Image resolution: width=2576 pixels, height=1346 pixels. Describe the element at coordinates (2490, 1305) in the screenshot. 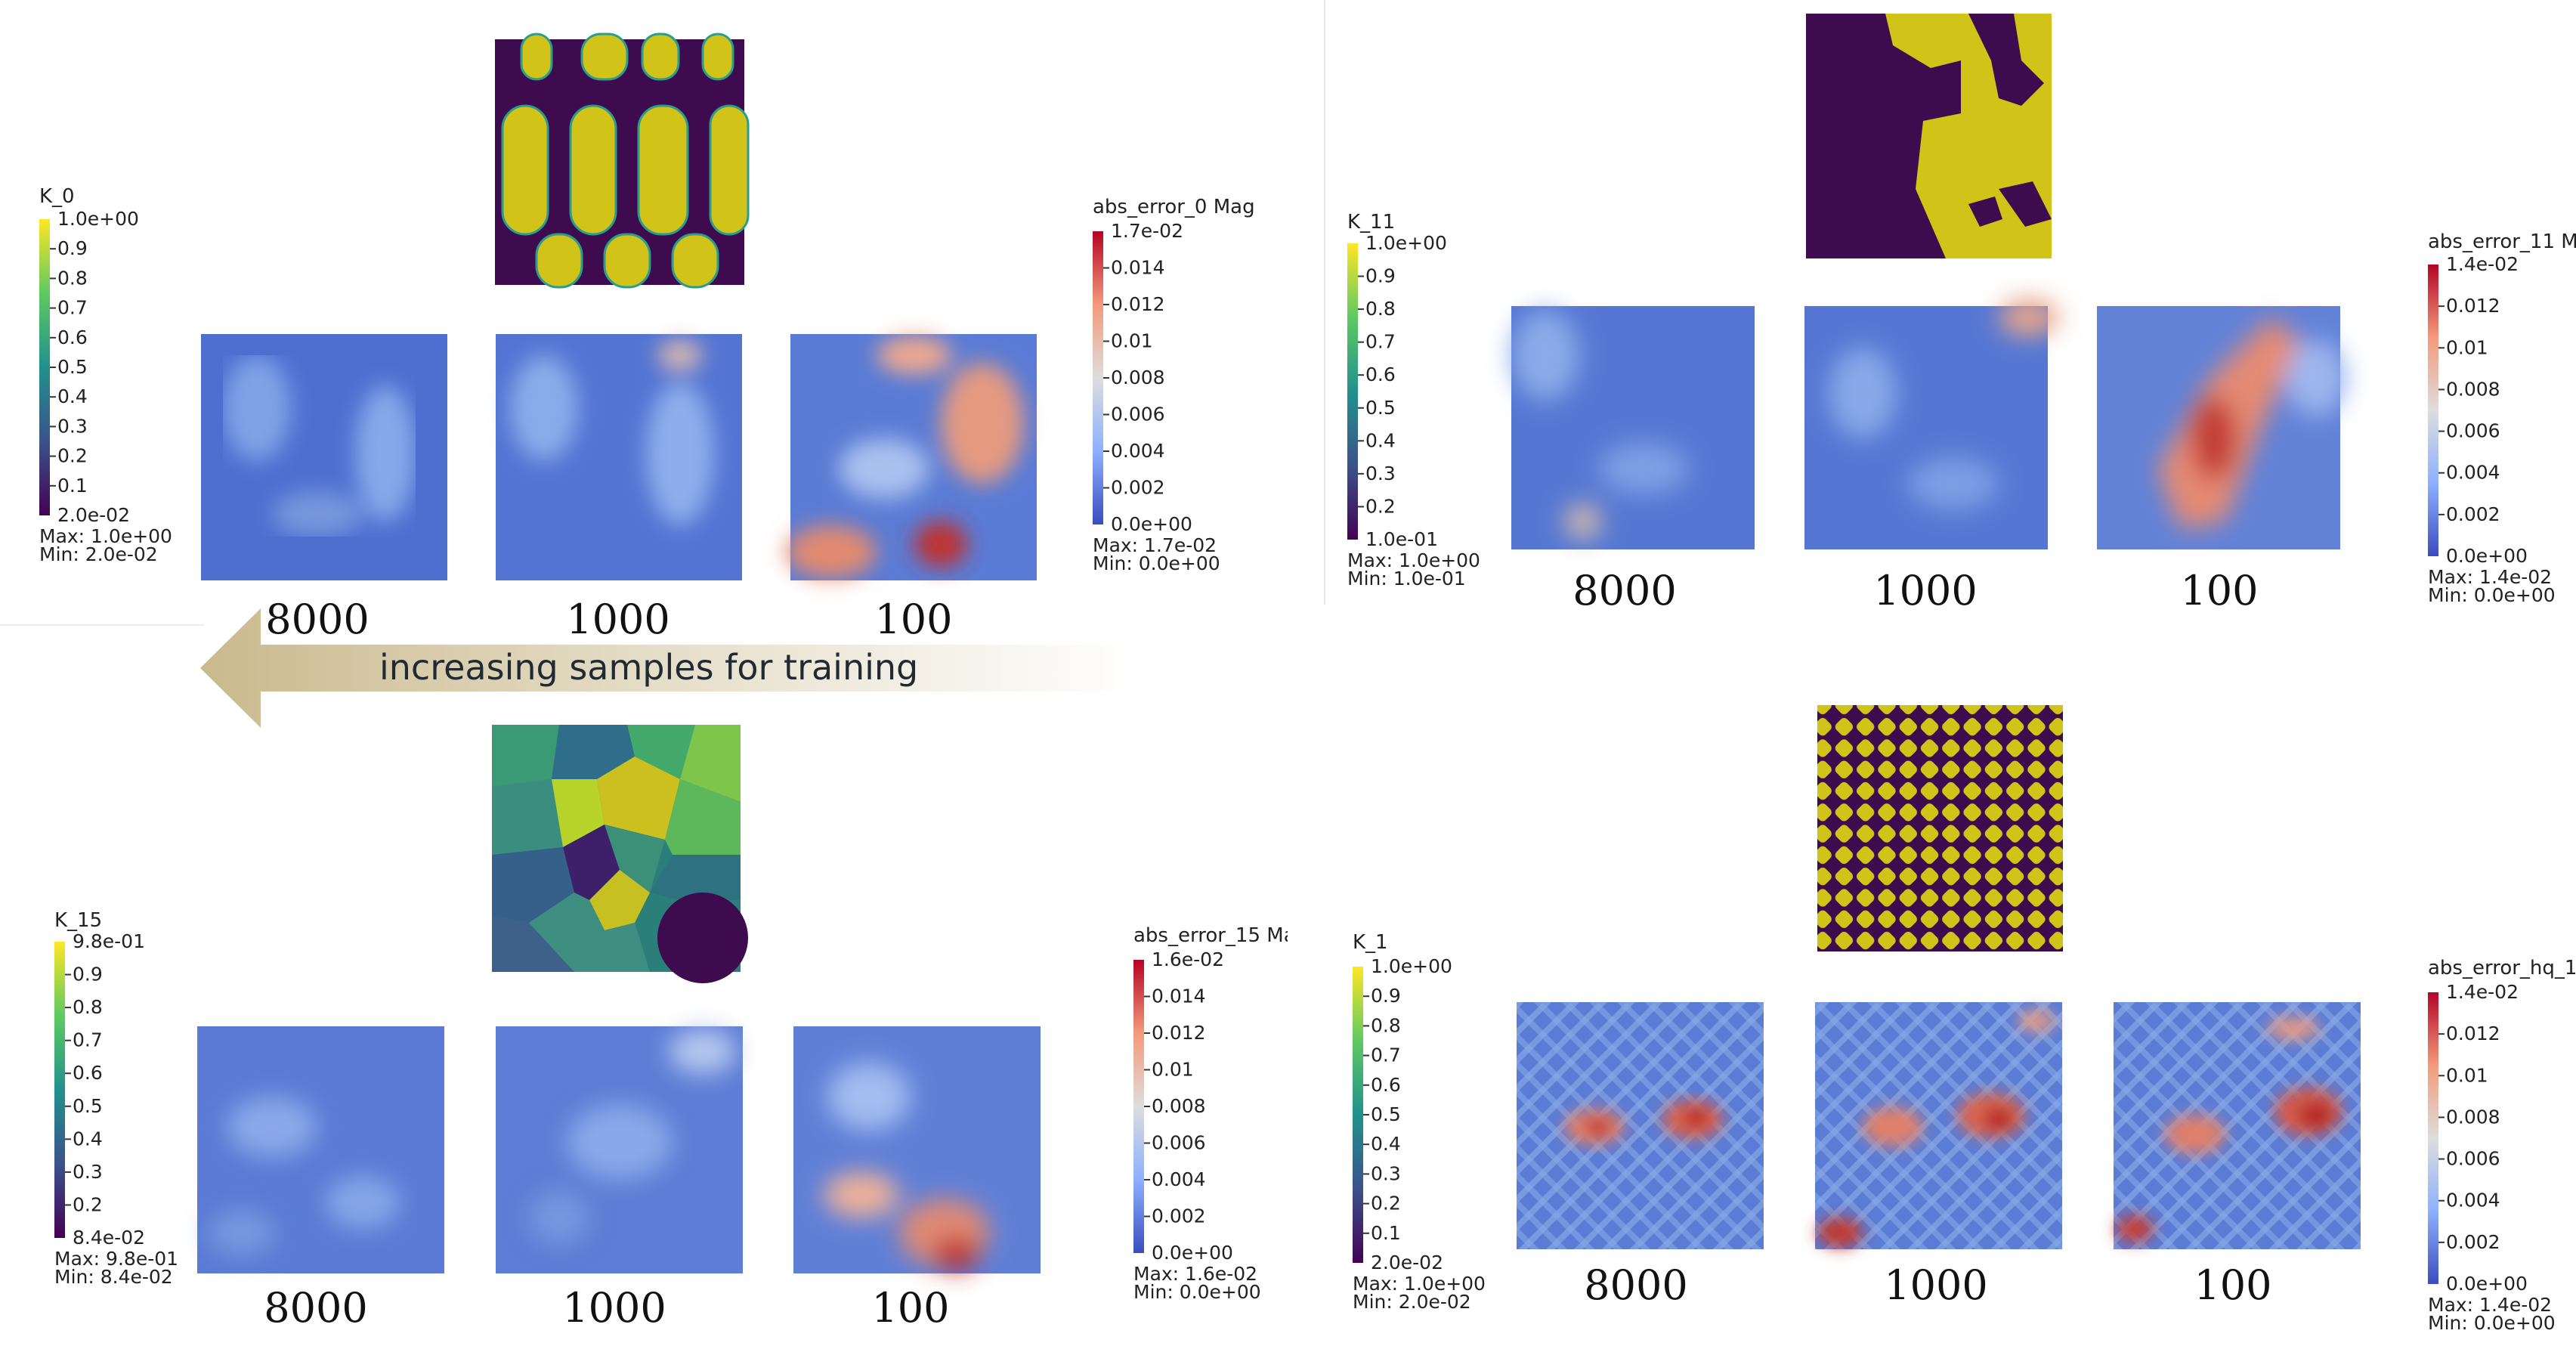

I see `colorbar-max-text: Max: 1.4e-02` at that location.